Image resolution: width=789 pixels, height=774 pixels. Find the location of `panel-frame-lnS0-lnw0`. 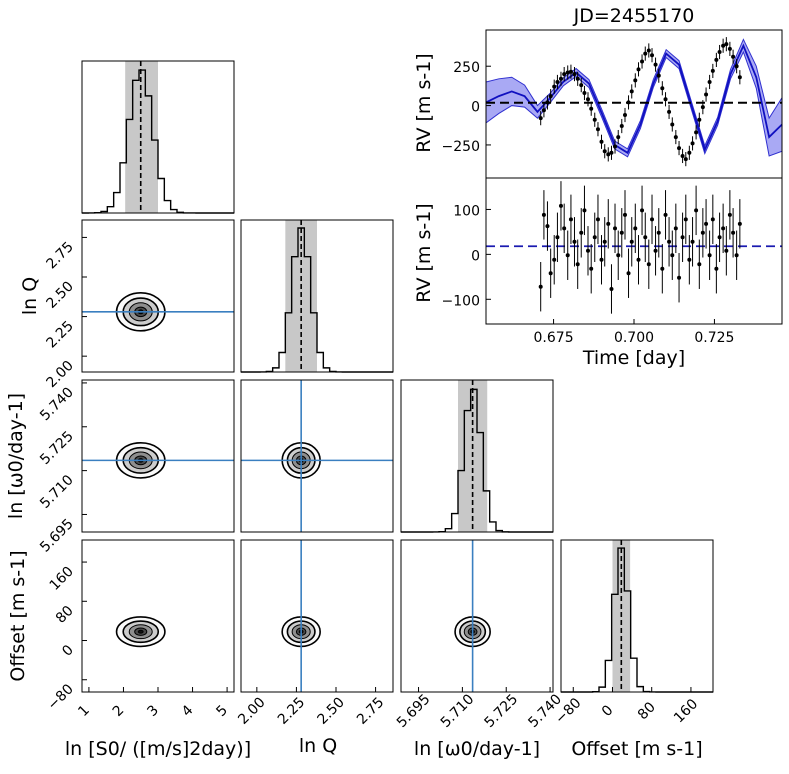

panel-frame-lnS0-lnw0 is located at coordinates (158, 456).